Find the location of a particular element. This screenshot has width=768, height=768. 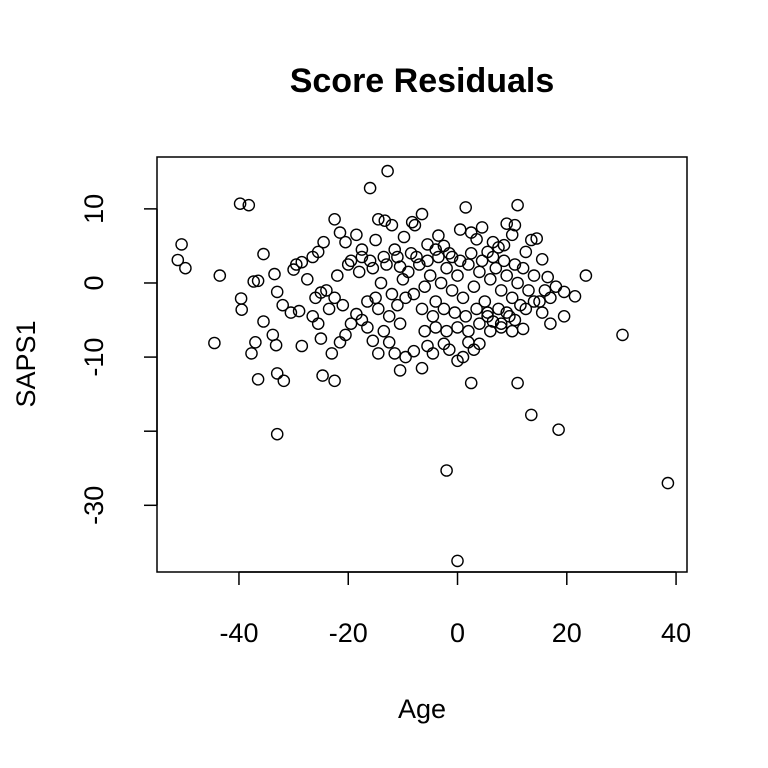

y-tick-label: 0 is located at coordinates (94, 282).